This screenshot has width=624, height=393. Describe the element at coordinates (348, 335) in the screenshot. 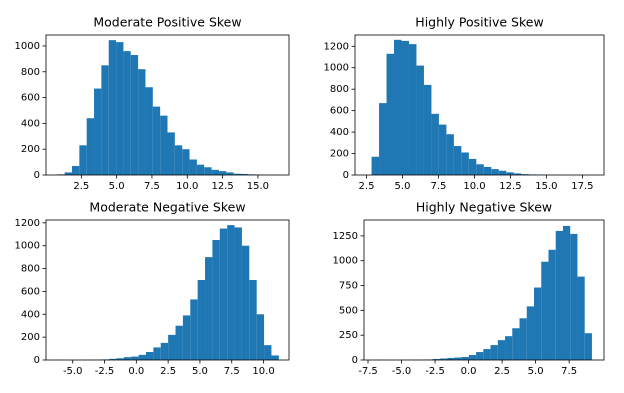

I see `y-tick-label: 250` at that location.